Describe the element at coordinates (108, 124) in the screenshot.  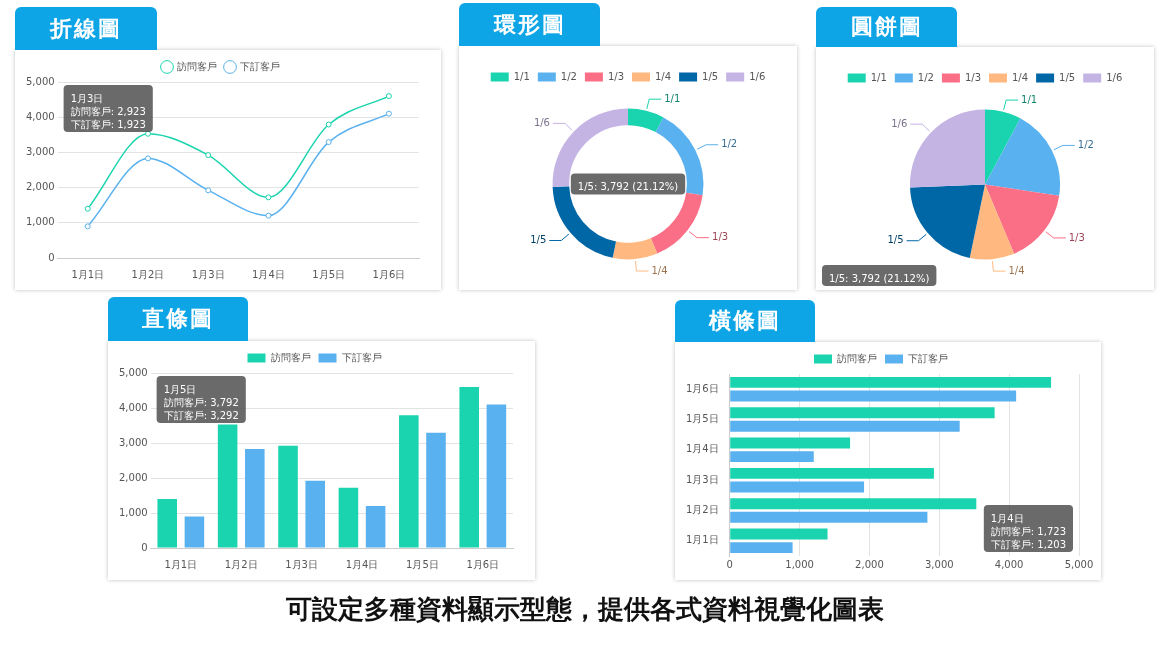
I see `annotation: 下訂客戶: 1,923` at that location.